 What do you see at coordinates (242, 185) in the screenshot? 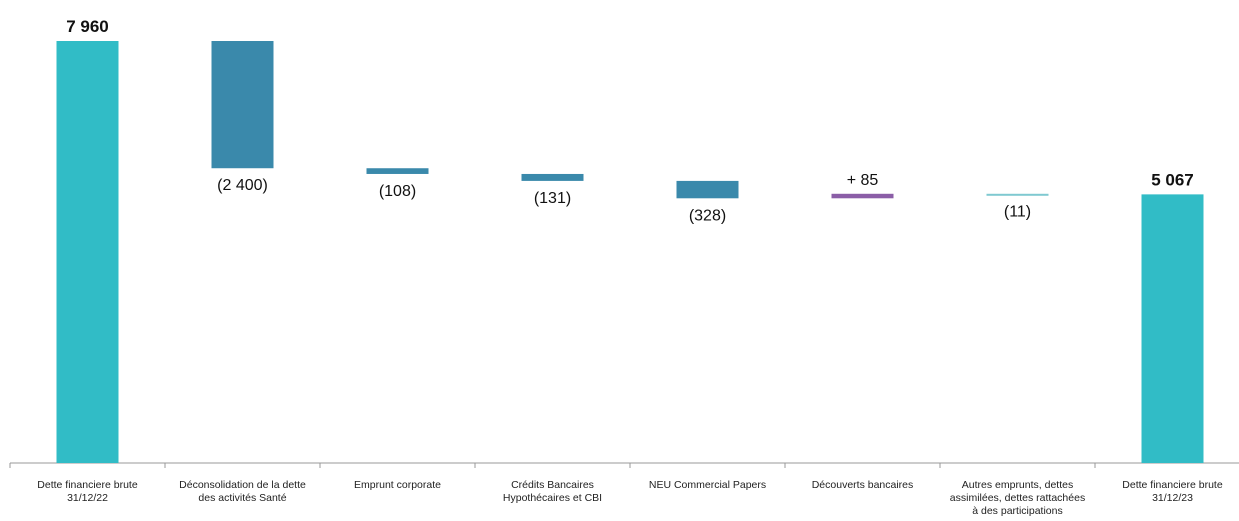
I see `data-label-2: (2 400)` at bounding box center [242, 185].